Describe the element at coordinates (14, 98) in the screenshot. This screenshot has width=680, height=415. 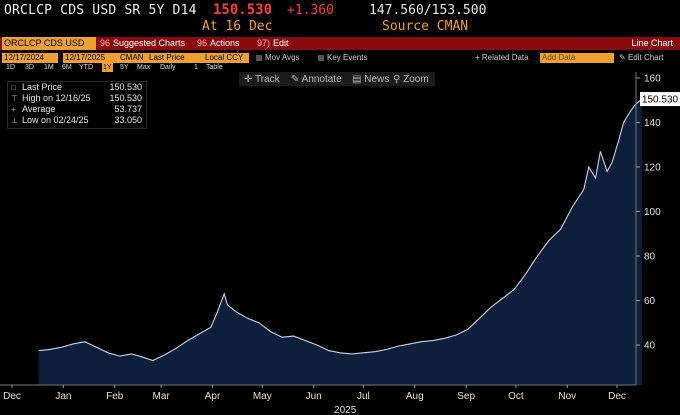
I see `high-marker-icon: ⊤` at that location.